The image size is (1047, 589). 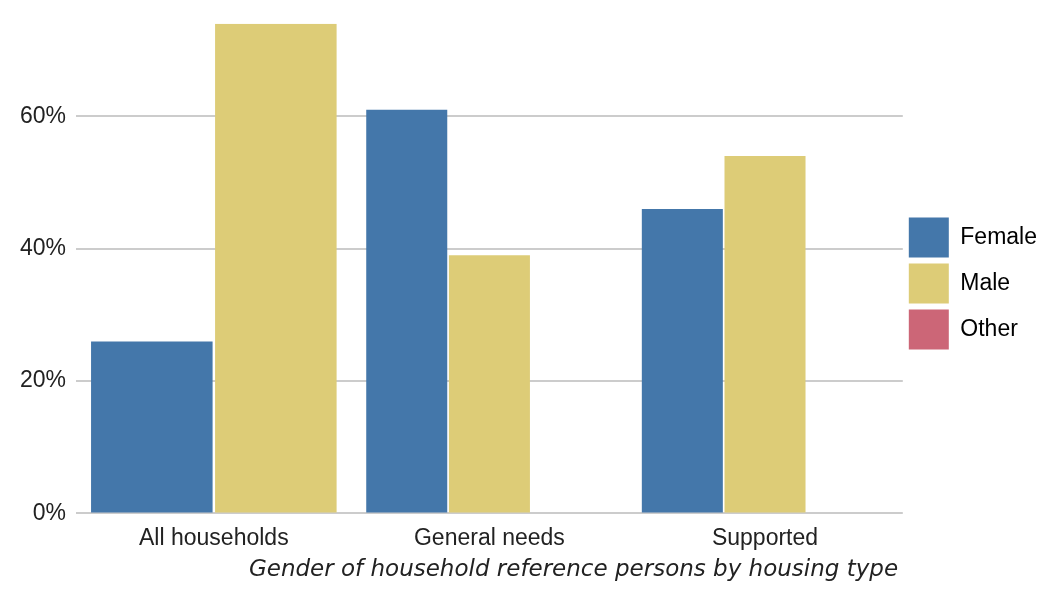 What do you see at coordinates (43, 379) in the screenshot?
I see `y-tick-label: 20%` at bounding box center [43, 379].